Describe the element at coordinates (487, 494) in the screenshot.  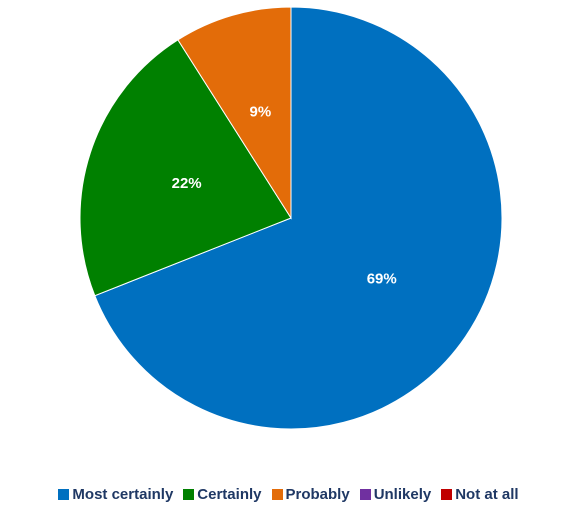
I see `legend-label-not-at-all: Not at all` at that location.